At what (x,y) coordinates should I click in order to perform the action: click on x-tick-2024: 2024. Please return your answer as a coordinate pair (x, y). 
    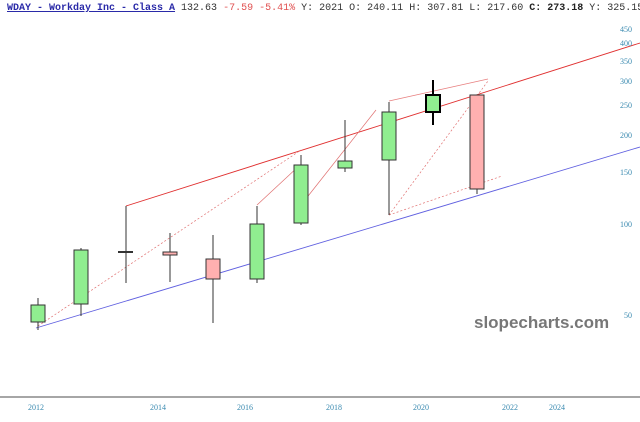
    Looking at the image, I should click on (557, 407).